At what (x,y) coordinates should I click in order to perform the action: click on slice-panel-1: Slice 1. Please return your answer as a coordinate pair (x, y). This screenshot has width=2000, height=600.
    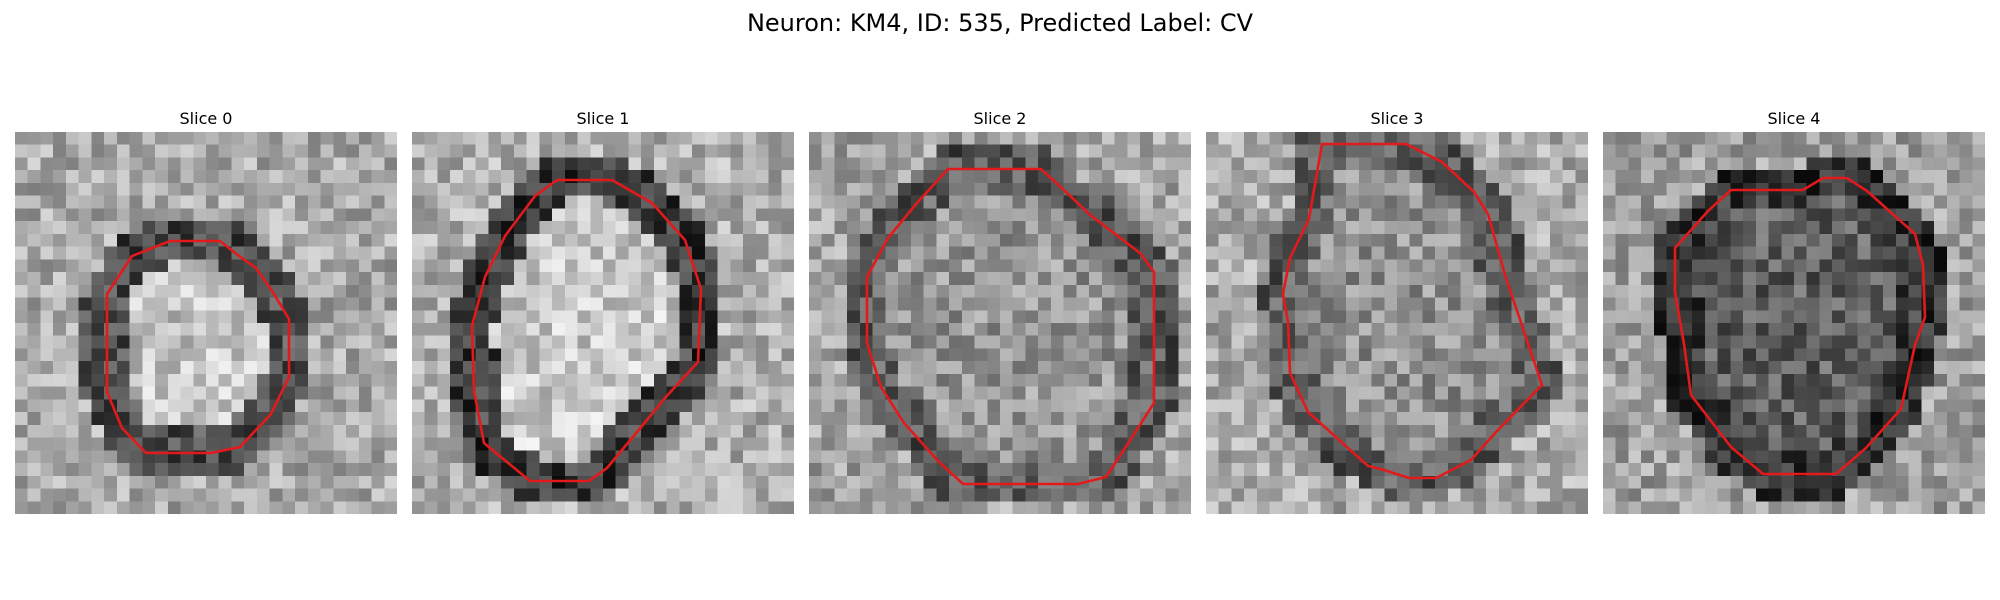
    Looking at the image, I should click on (603, 311).